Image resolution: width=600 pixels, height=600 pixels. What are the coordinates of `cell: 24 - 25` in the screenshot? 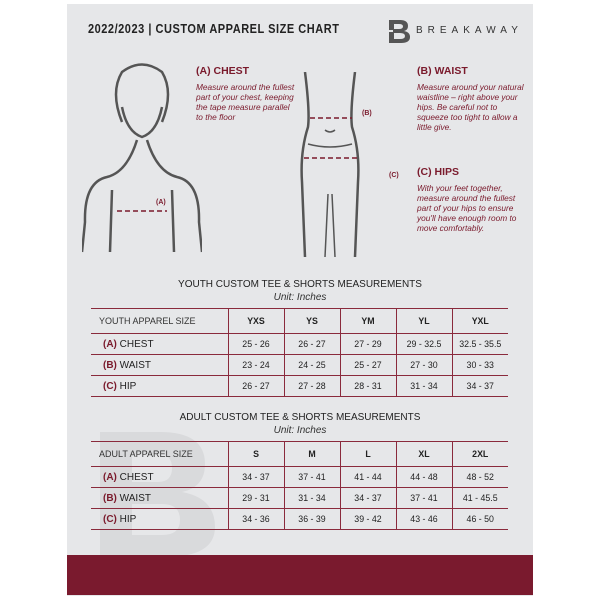 It's located at (311, 365).